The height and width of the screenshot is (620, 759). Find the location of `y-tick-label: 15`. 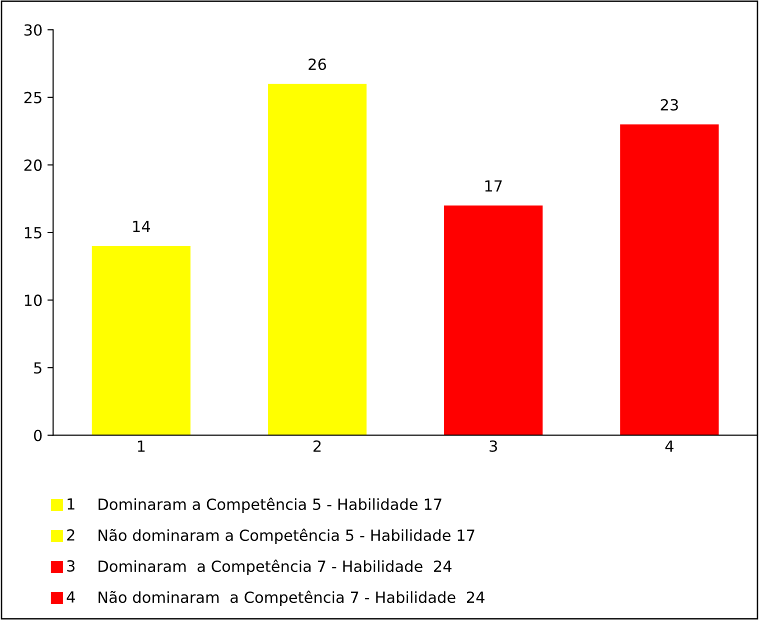

y-tick-label: 15 is located at coordinates (33, 233).